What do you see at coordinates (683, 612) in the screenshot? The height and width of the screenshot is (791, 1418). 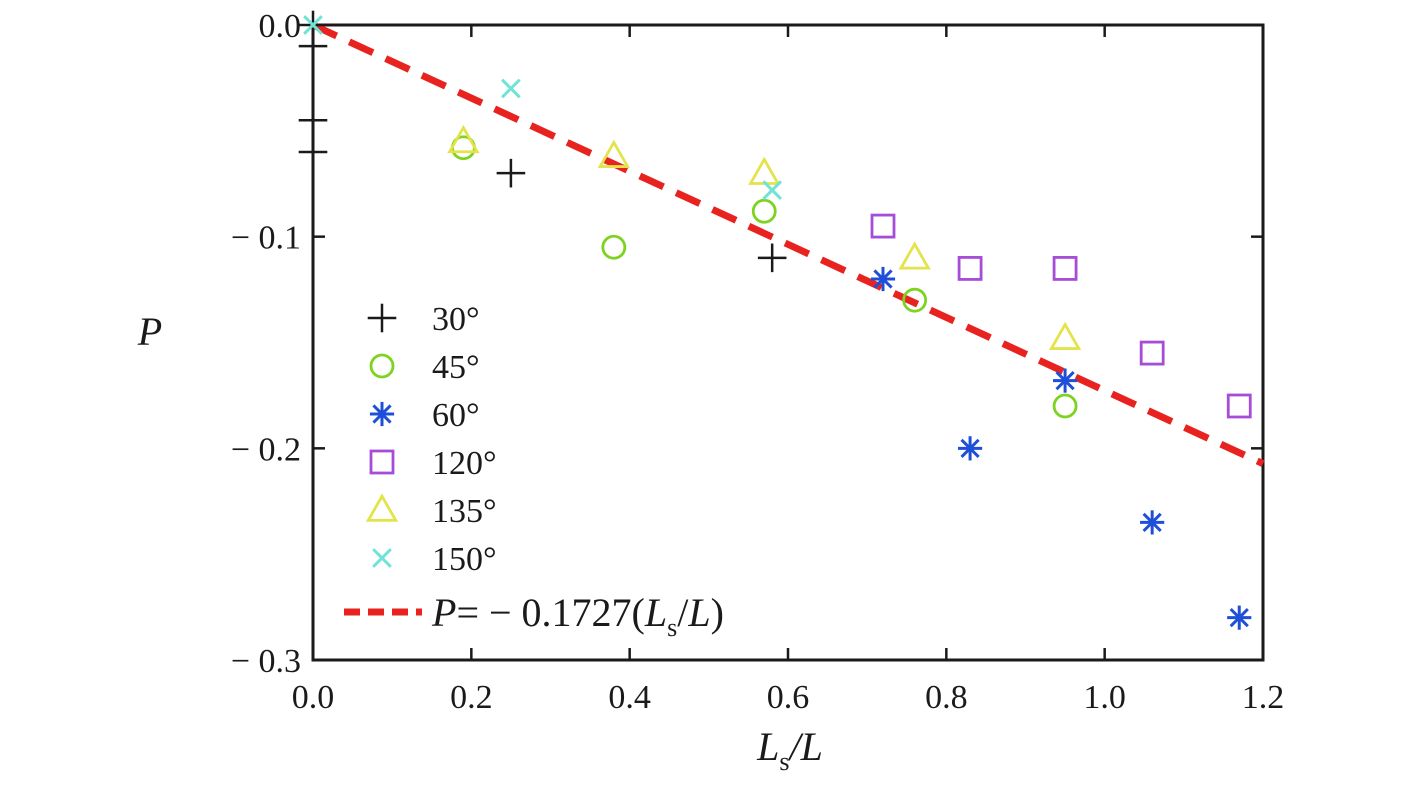 I see `legend-fit-label-part: /` at bounding box center [683, 612].